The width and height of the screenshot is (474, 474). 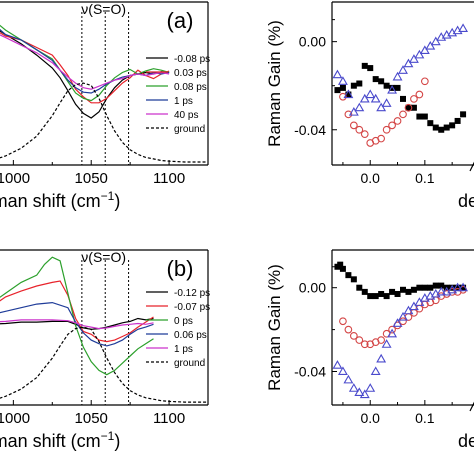 I want to click on legend-label: 0.08 ps, so click(x=190, y=87).